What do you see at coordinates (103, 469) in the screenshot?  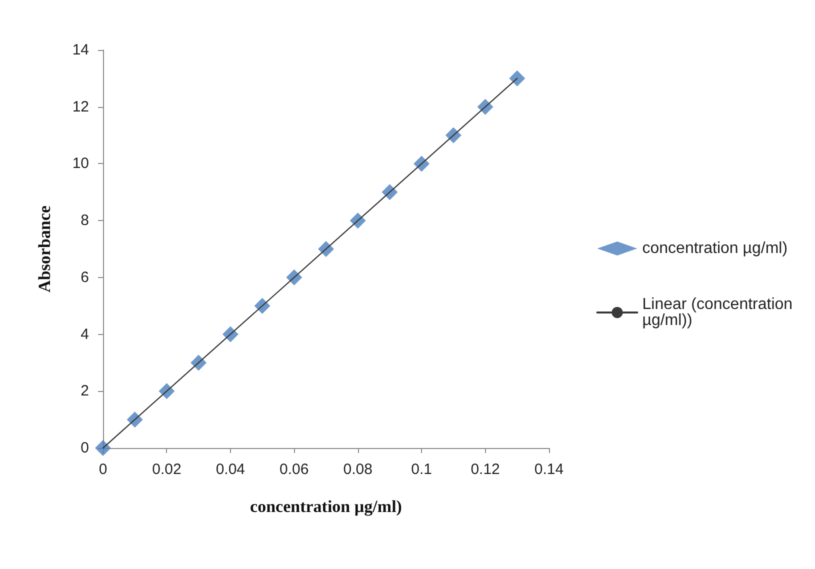 I see `x-tick-label: 0` at bounding box center [103, 469].